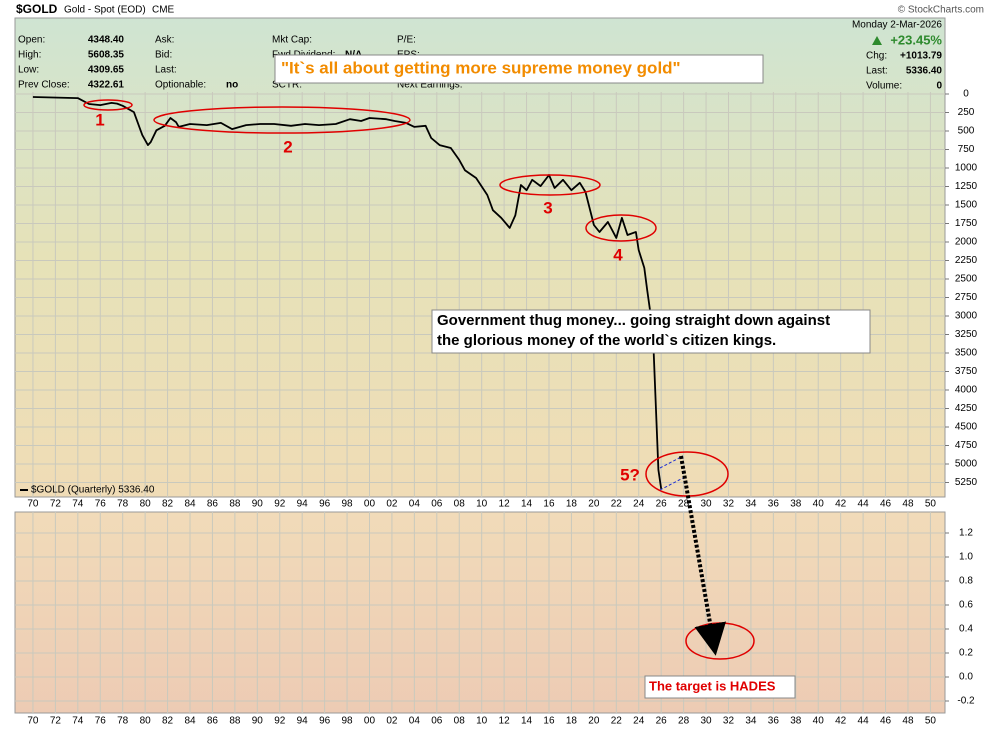  What do you see at coordinates (966, 408) in the screenshot?
I see `y-tick-label: 4250` at bounding box center [966, 408].